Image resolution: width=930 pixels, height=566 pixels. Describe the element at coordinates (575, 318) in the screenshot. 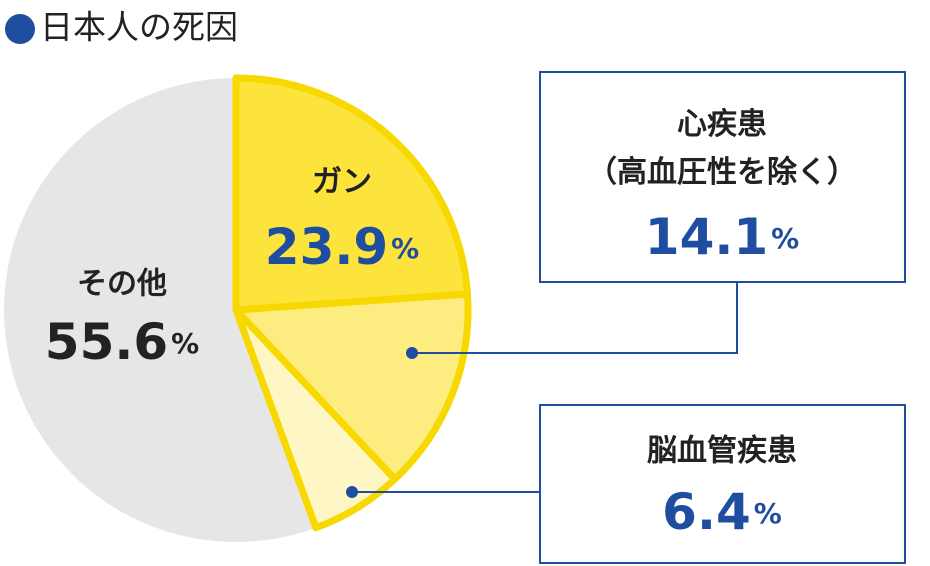

I see `connector` at that location.